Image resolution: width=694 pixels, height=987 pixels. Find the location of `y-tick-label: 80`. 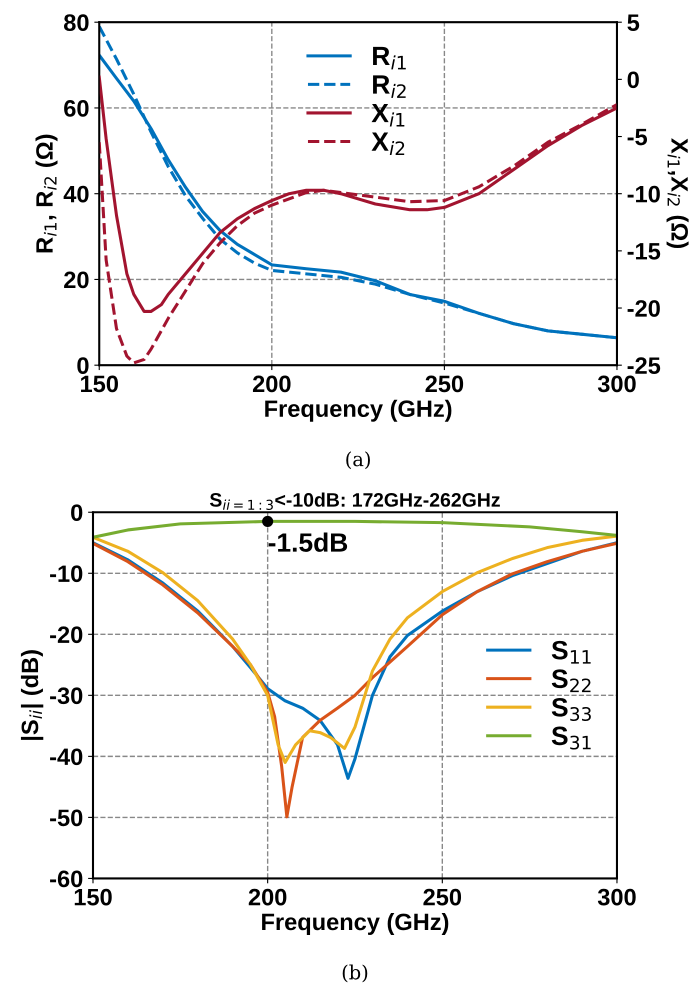

y-tick-label: 80 is located at coordinates (76, 22).